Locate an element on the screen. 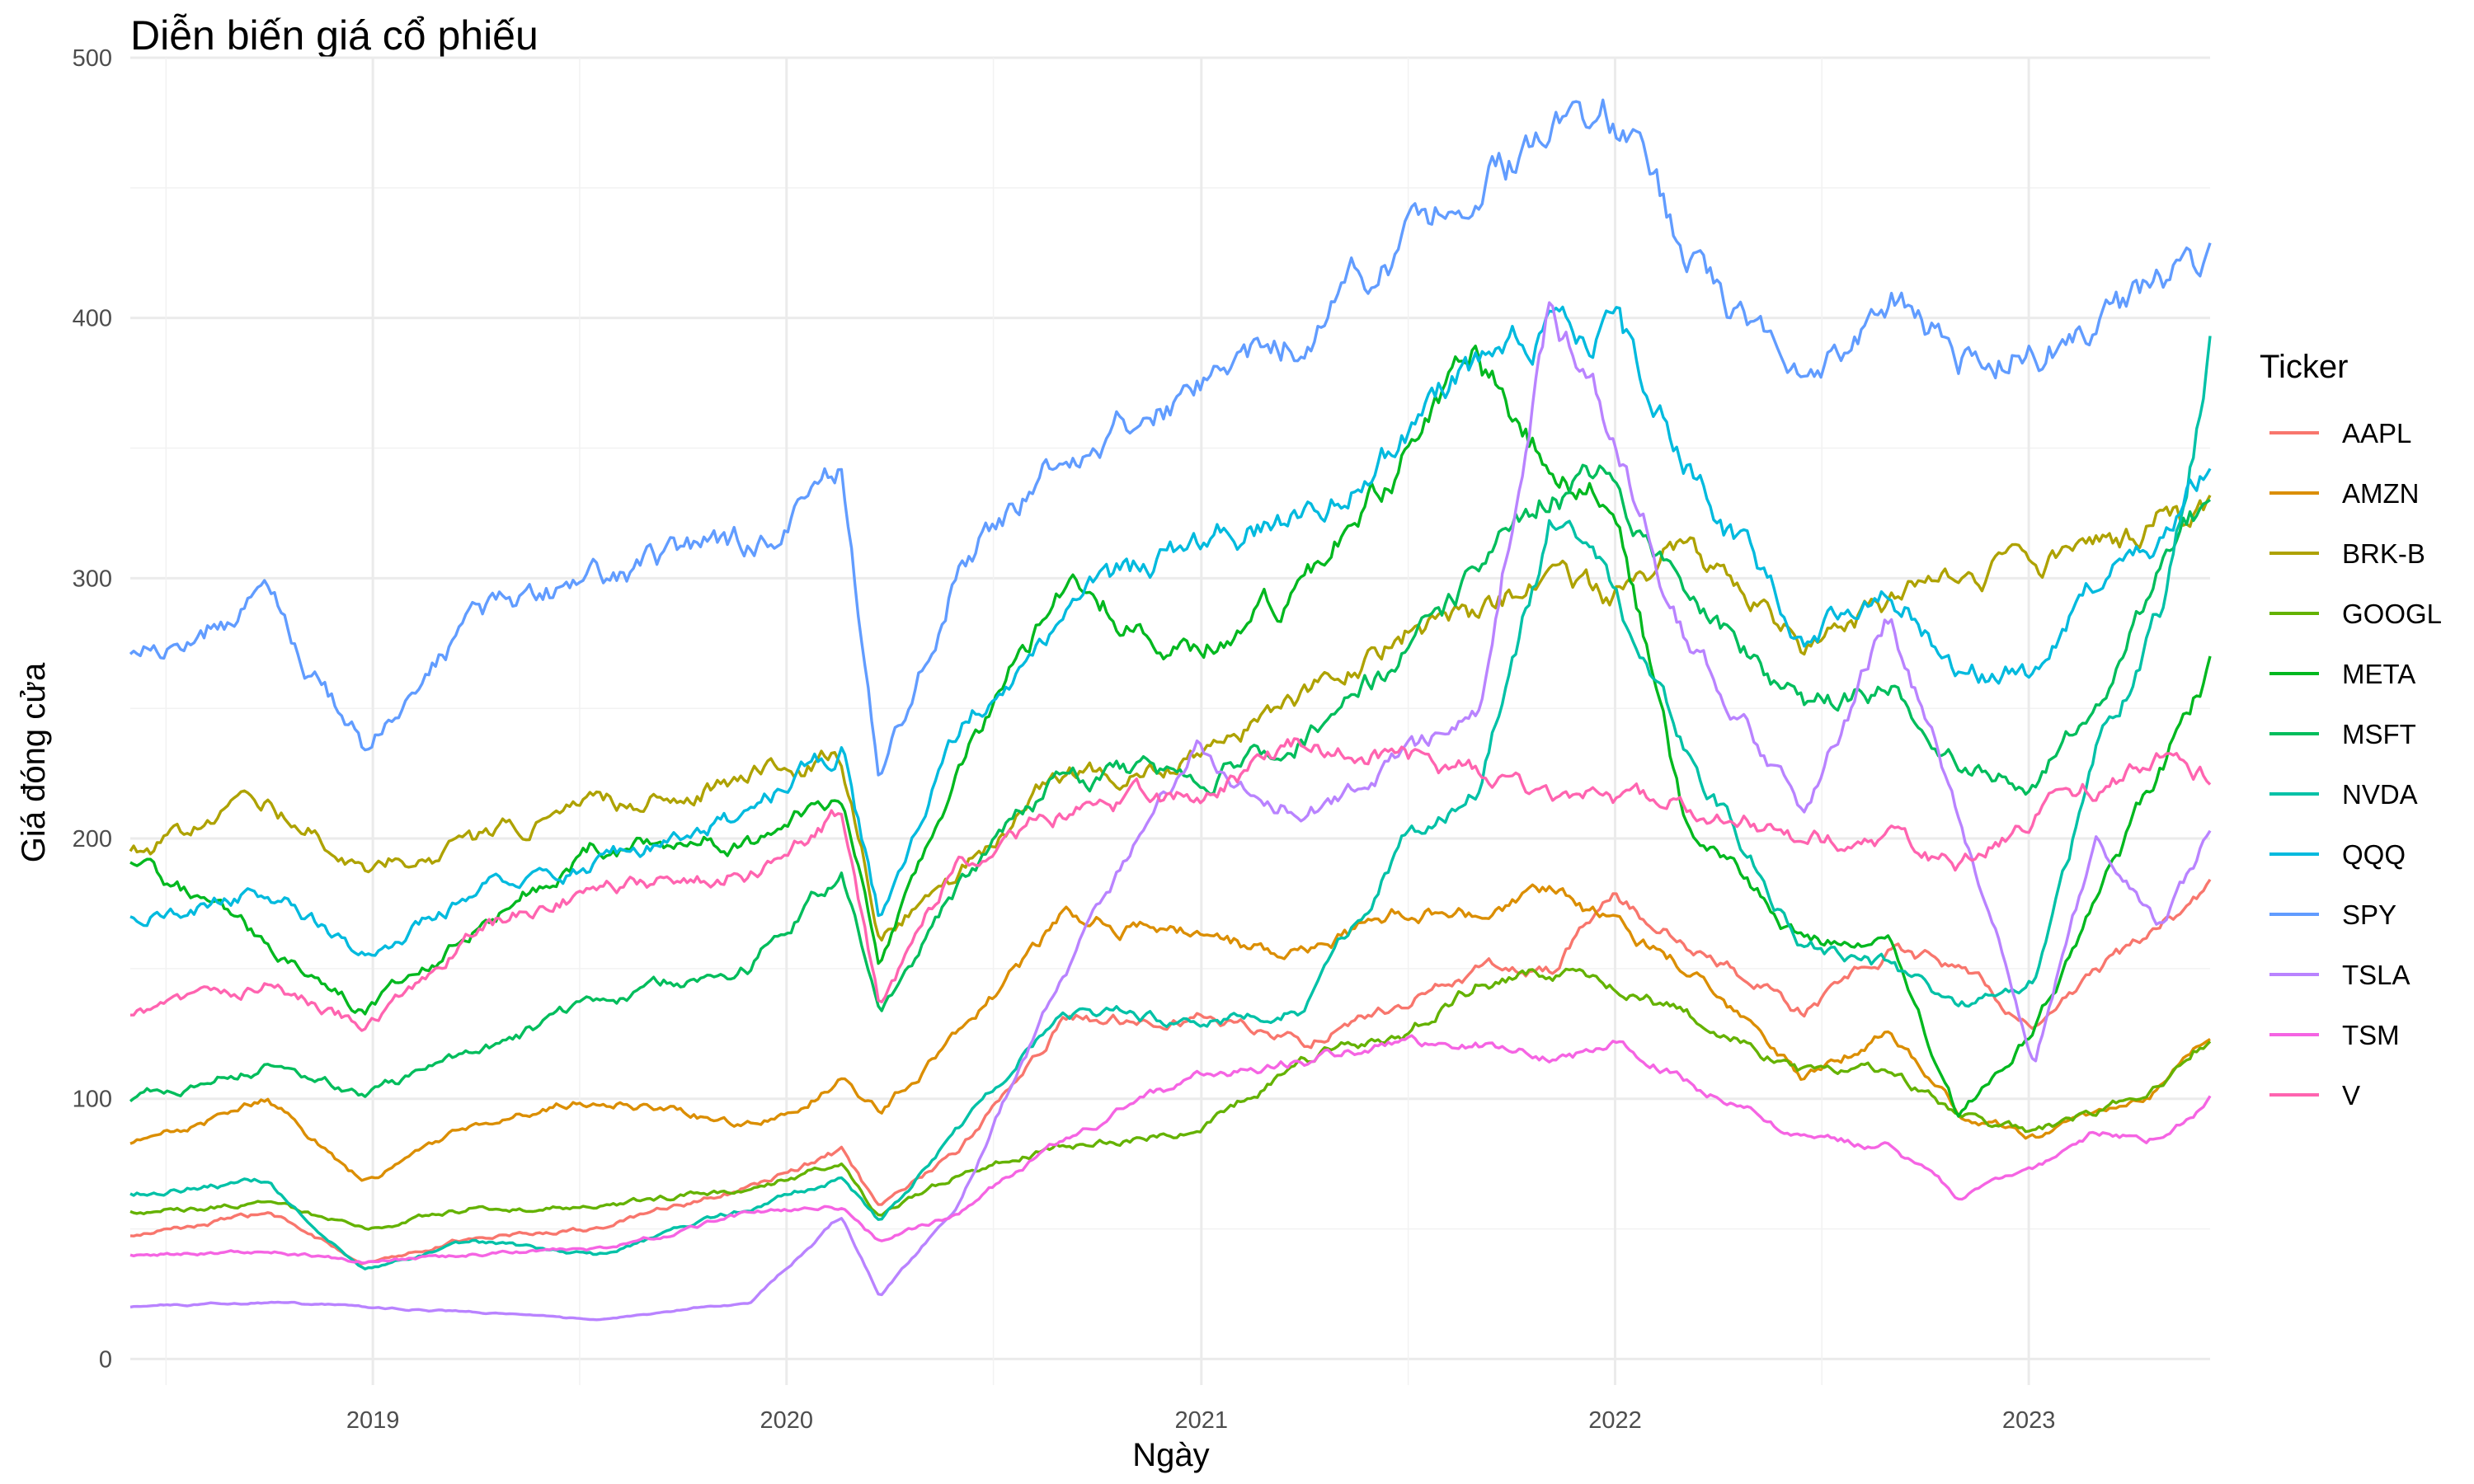 This screenshot has height=1484, width=2474. y-tick-label: 400 is located at coordinates (92, 319).